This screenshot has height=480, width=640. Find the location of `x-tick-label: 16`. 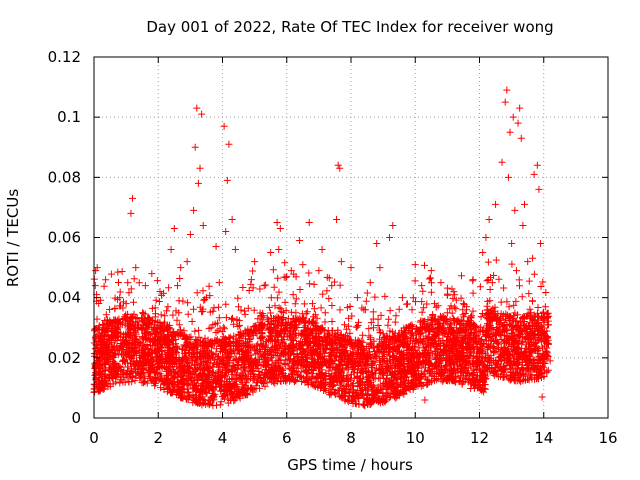

x-tick-label: 16 is located at coordinates (607, 438).